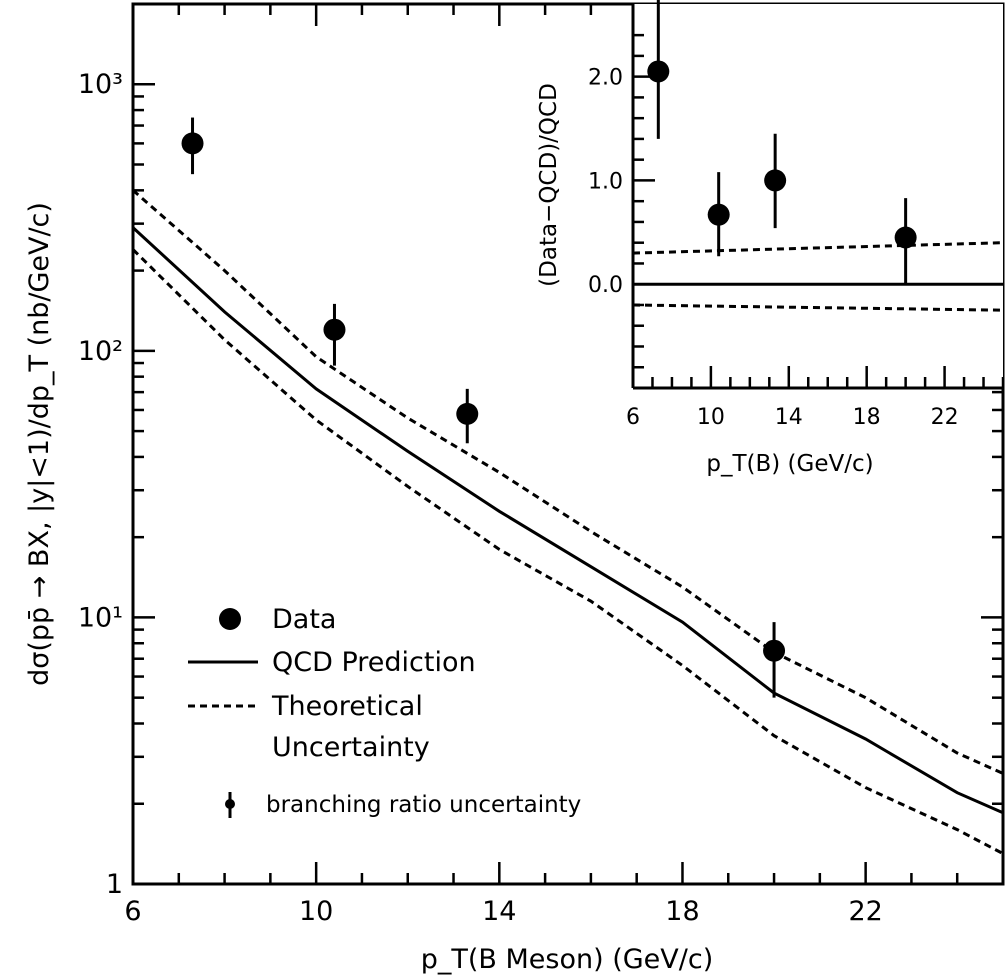 The width and height of the screenshot is (1008, 978). What do you see at coordinates (567, 959) in the screenshot?
I see `main-x-axis-title: p_T(B Meson) (GeV/c)` at bounding box center [567, 959].